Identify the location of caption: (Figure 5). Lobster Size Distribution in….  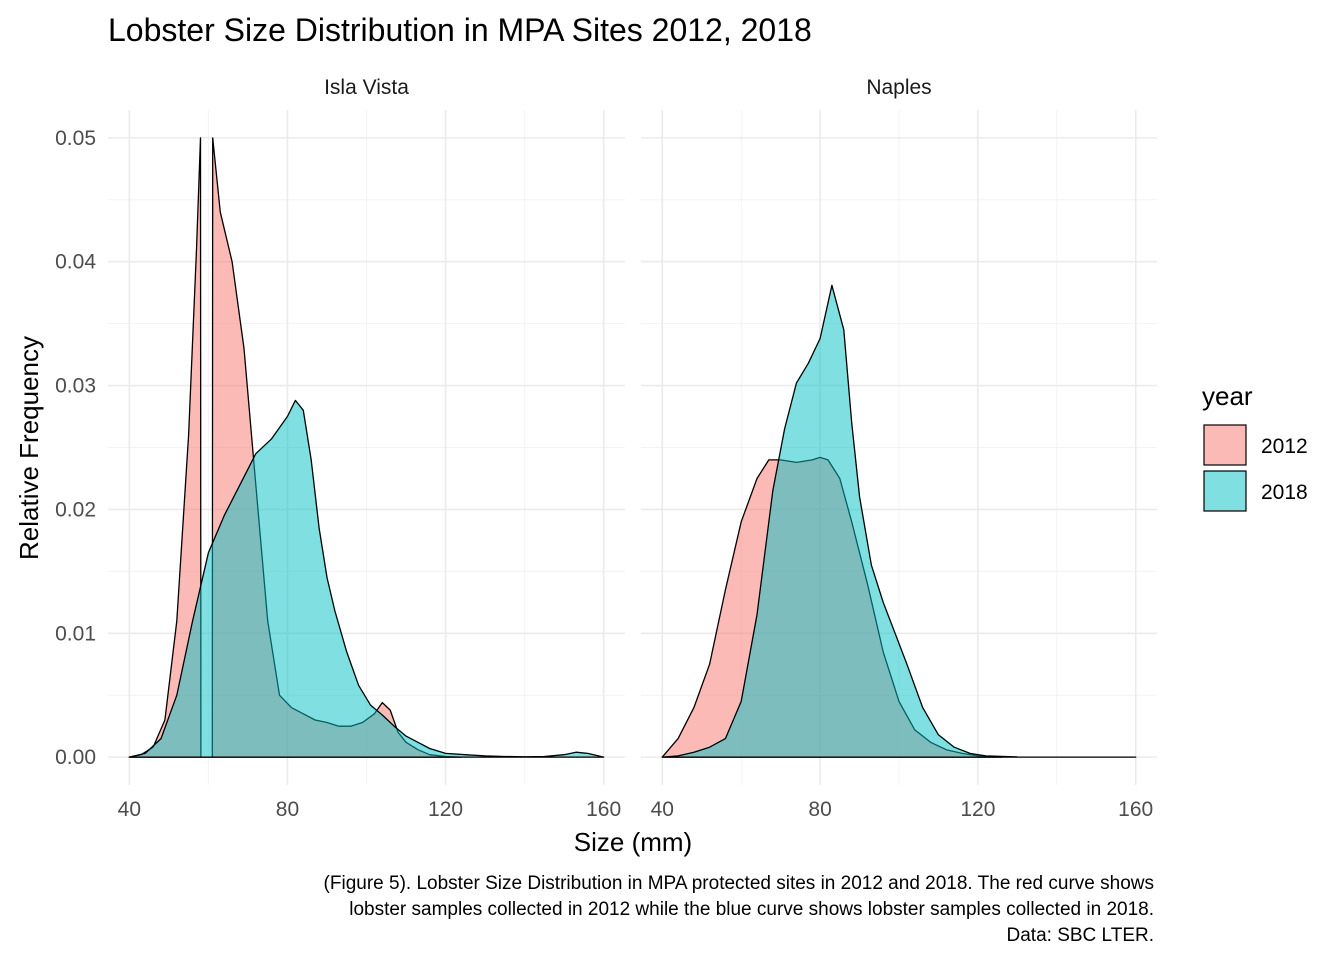
(739, 909).